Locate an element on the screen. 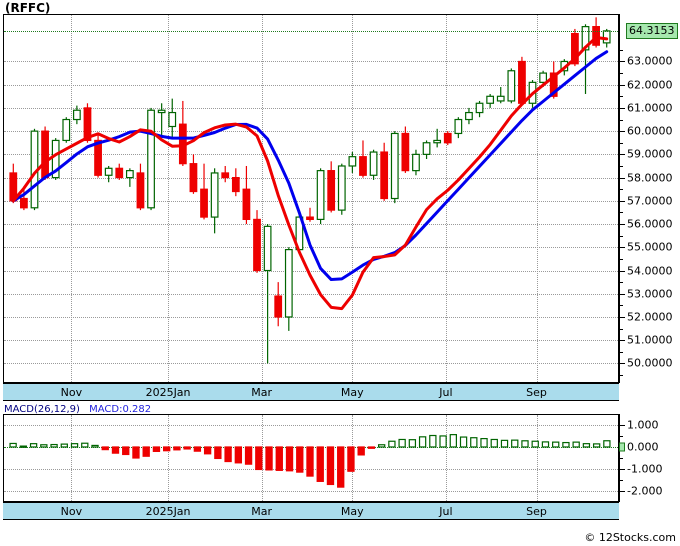 This screenshot has width=680, height=546. price-axis-label: 57.0000 is located at coordinates (650, 201).